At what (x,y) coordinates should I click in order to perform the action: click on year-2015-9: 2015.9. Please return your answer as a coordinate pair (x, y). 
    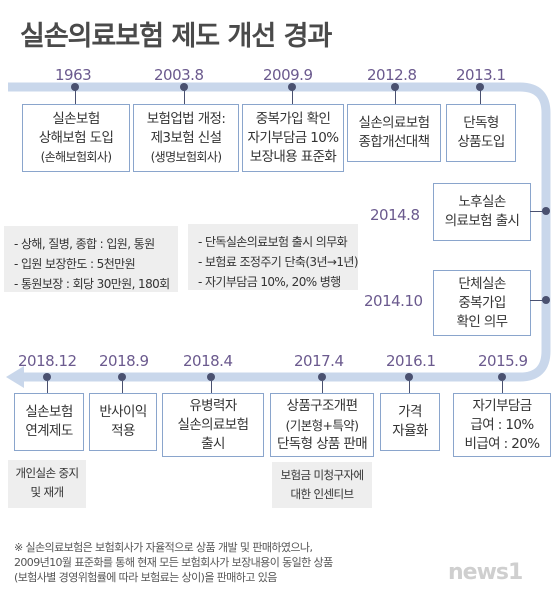
    Looking at the image, I should click on (503, 361).